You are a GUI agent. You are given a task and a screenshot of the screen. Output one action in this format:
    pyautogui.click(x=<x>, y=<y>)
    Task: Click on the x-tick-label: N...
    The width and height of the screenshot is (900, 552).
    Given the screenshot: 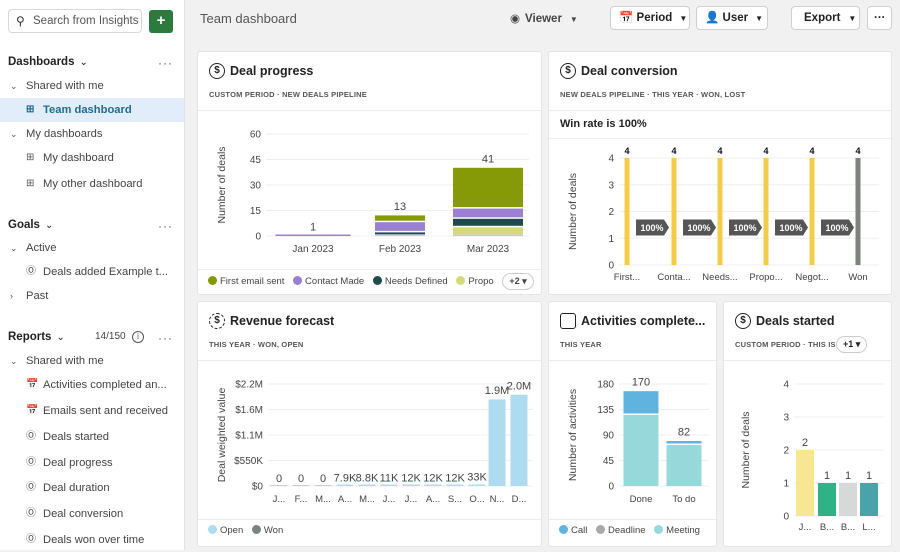 What is the action you would take?
    pyautogui.click(x=497, y=499)
    